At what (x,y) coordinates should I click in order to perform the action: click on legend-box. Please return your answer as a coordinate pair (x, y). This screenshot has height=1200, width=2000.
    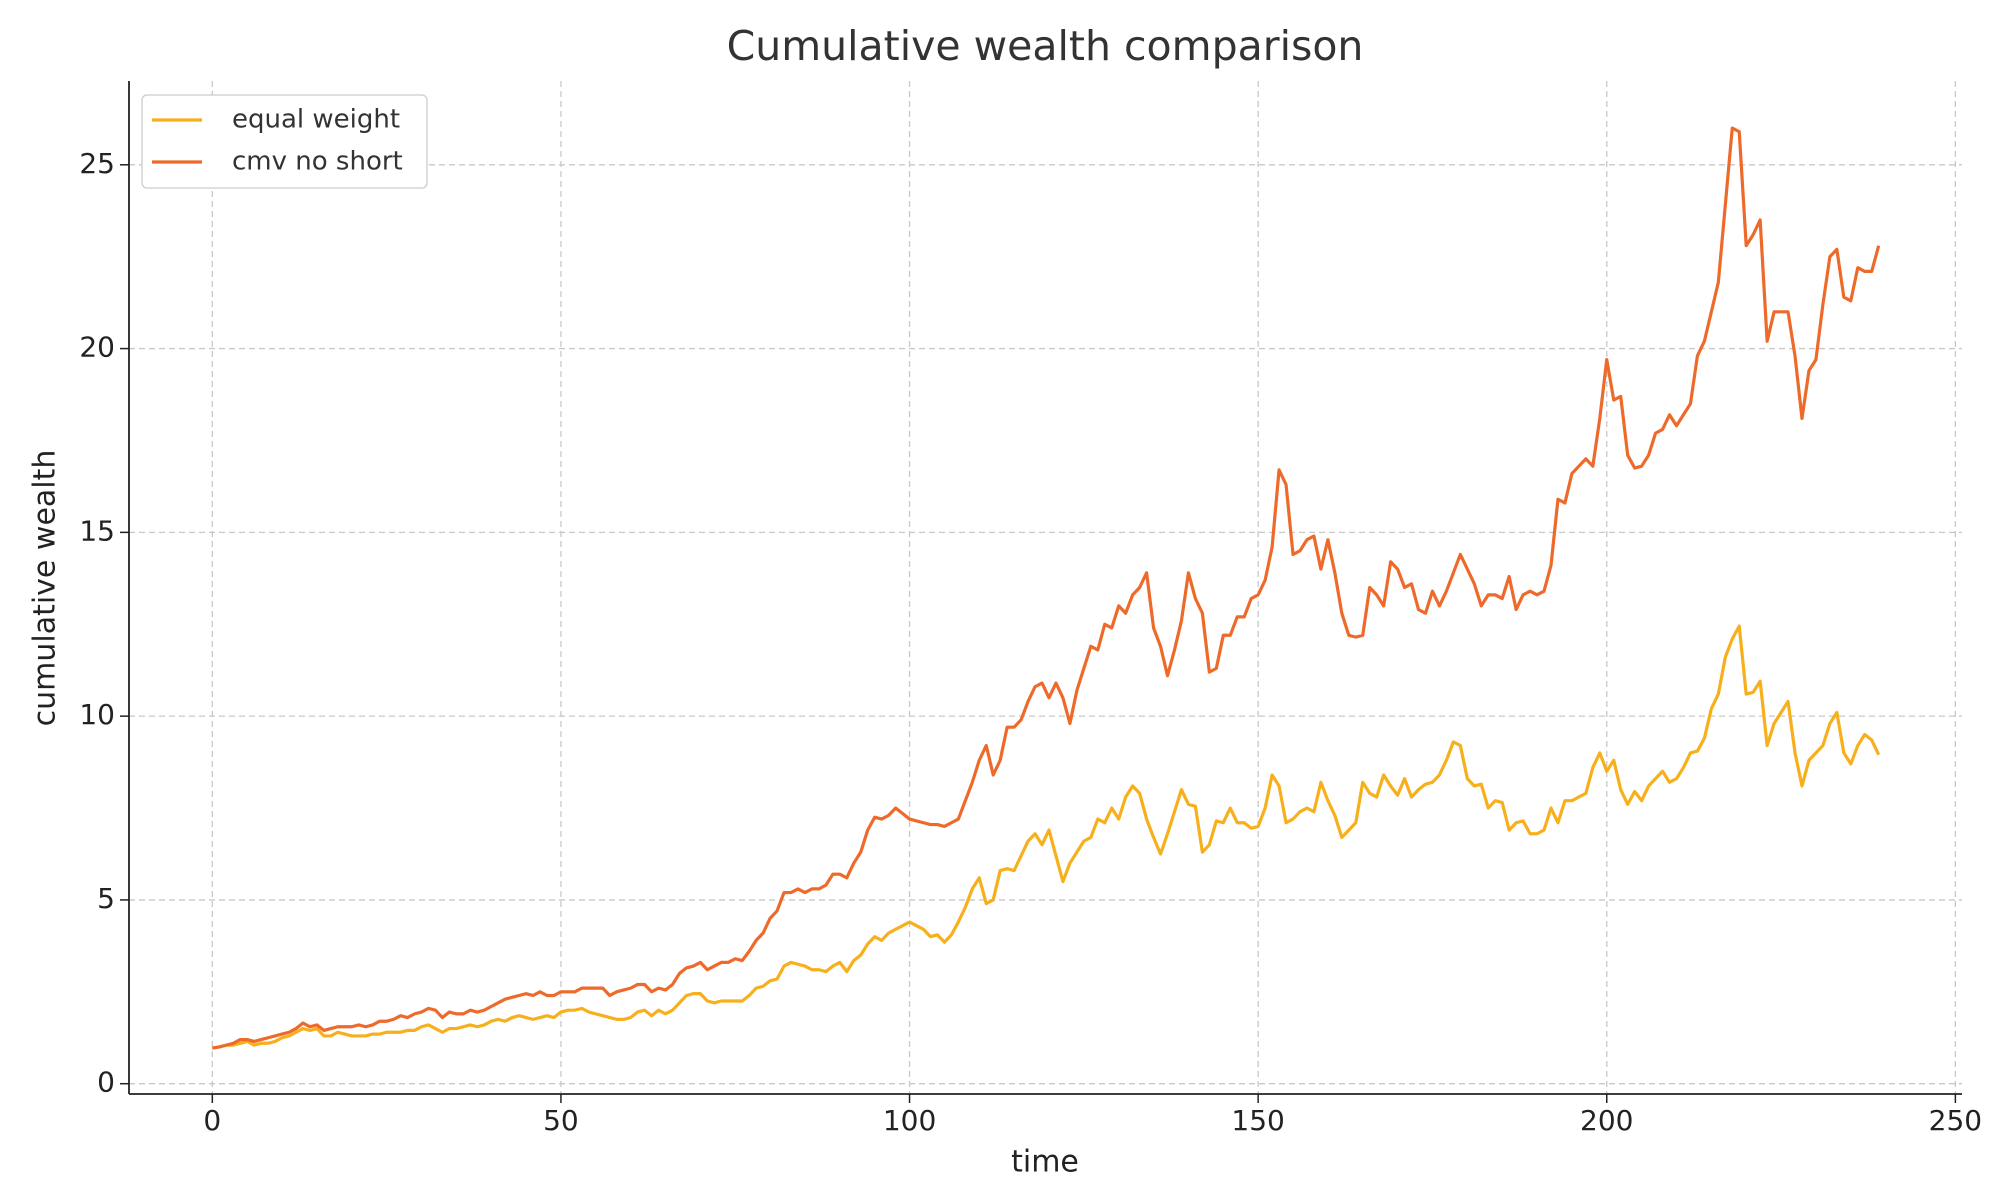
    Looking at the image, I should click on (284, 141).